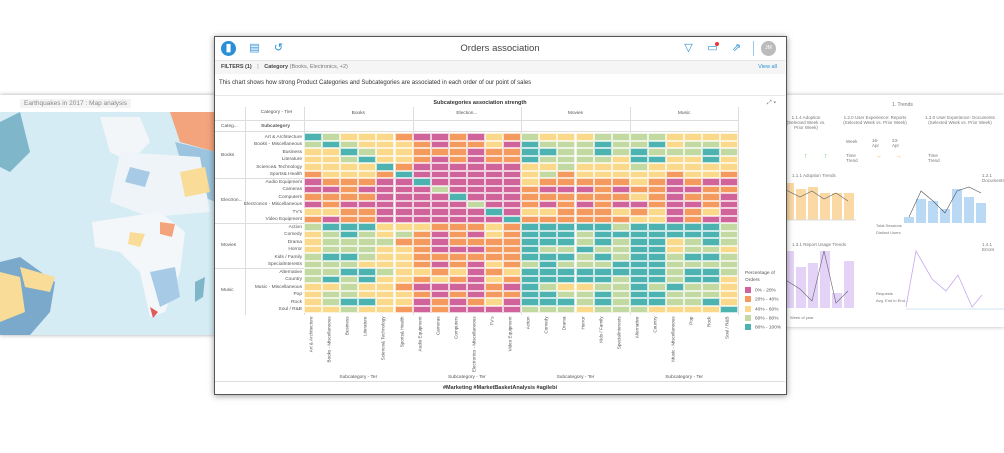 The width and height of the screenshot is (1004, 453). Describe the element at coordinates (765, 299) in the screenshot. I see `legend-item: 20% - 40%` at that location.